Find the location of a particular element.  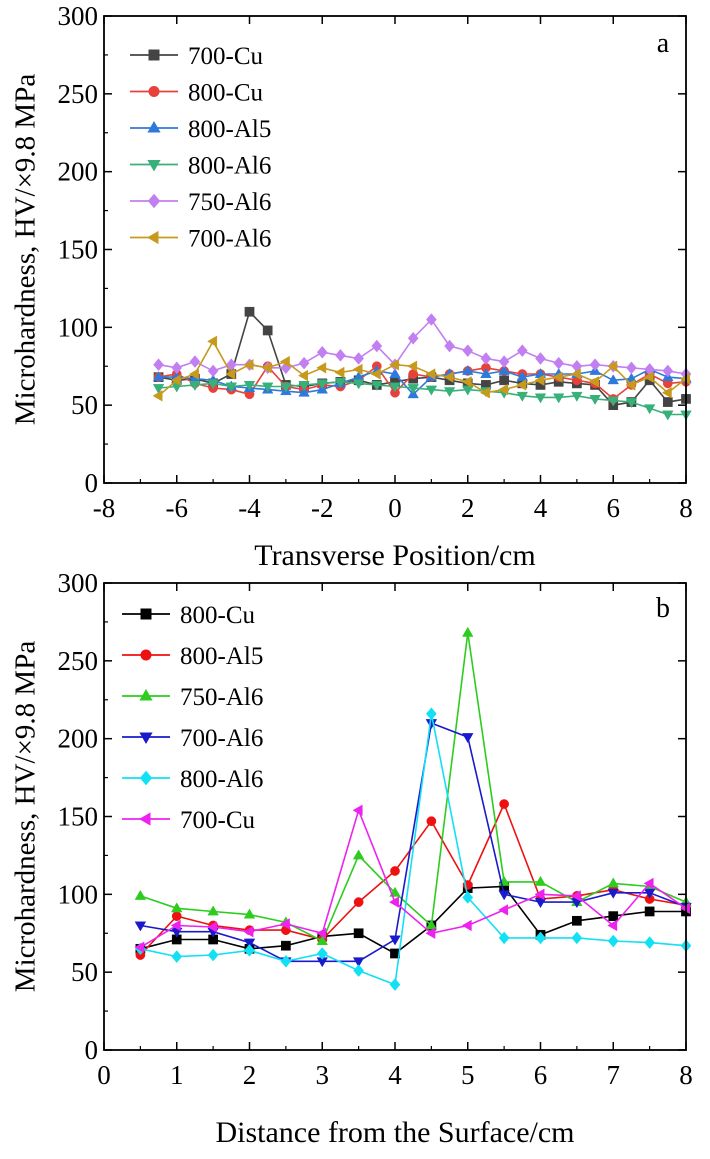

x-tick-label: 4 is located at coordinates (395, 1075).